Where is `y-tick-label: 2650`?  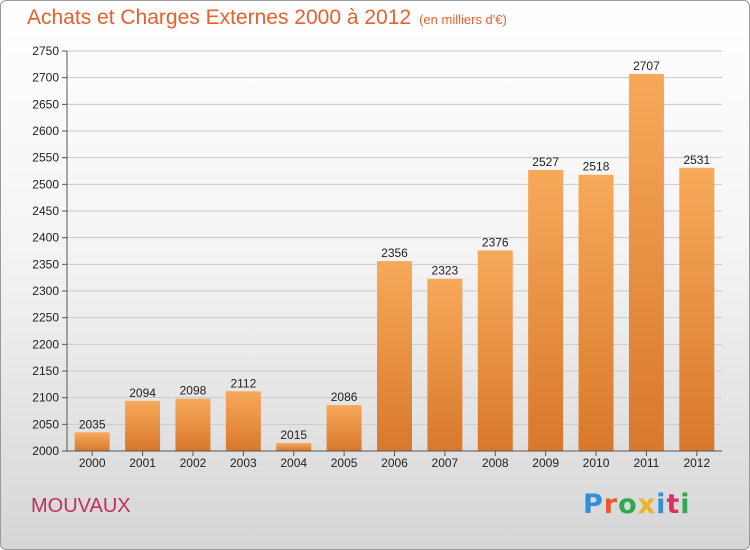 y-tick-label: 2650 is located at coordinates (45, 104).